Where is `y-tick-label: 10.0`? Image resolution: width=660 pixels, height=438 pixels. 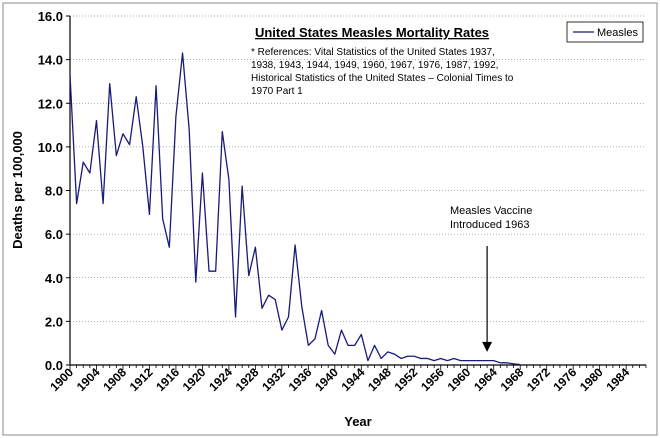
y-tick-label: 10.0 is located at coordinates (50, 147).